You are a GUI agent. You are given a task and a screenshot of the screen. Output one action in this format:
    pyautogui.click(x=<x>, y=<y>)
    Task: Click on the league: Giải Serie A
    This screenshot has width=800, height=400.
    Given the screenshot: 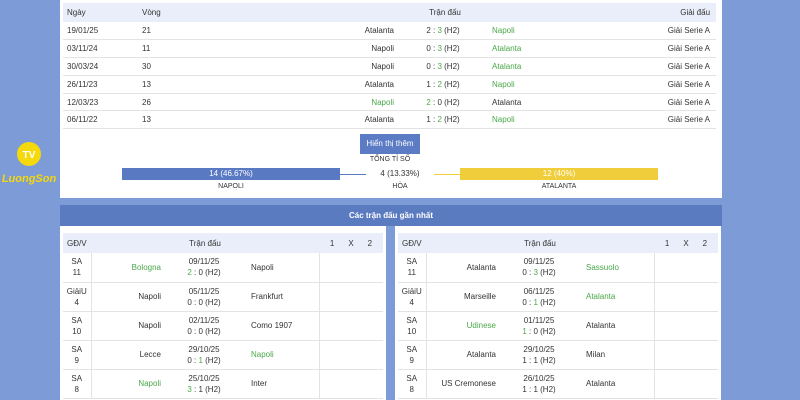 What is the action you would take?
    pyautogui.click(x=689, y=49)
    